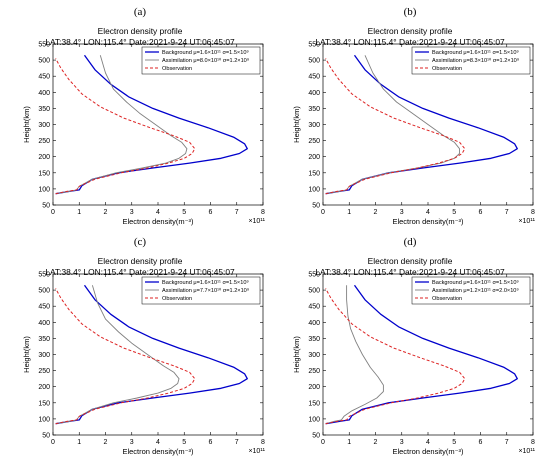 The image size is (550, 460). Describe the element at coordinates (475, 290) in the screenshot. I see `legend-entry: Assimilation μ=1.2×10¹¹ σ=2.0×10⁹` at that location.